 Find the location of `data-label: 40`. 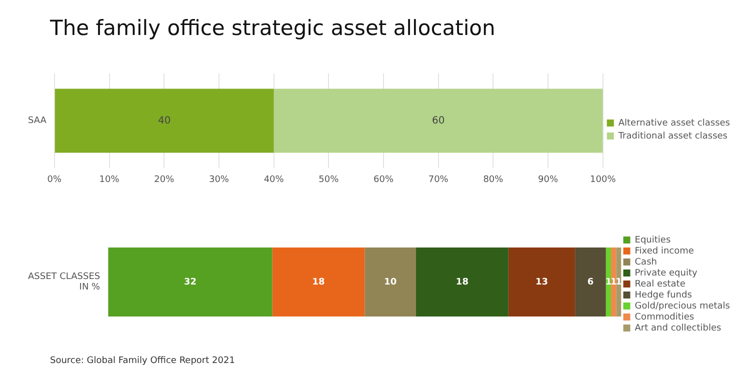

data-label: 40 is located at coordinates (164, 120).